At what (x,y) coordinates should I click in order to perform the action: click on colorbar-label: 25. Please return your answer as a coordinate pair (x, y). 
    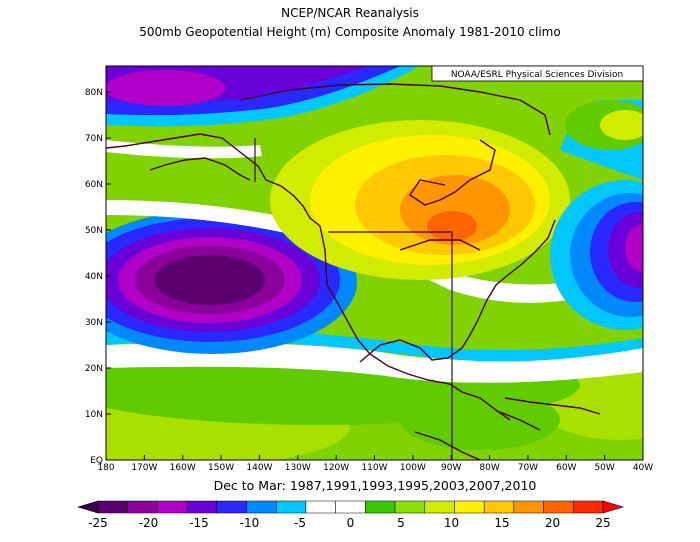
    Looking at the image, I should click on (602, 523).